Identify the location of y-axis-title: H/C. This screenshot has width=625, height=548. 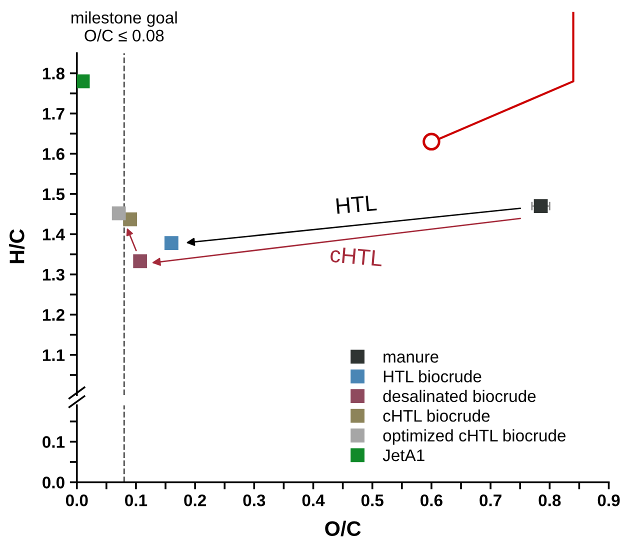
(17, 246).